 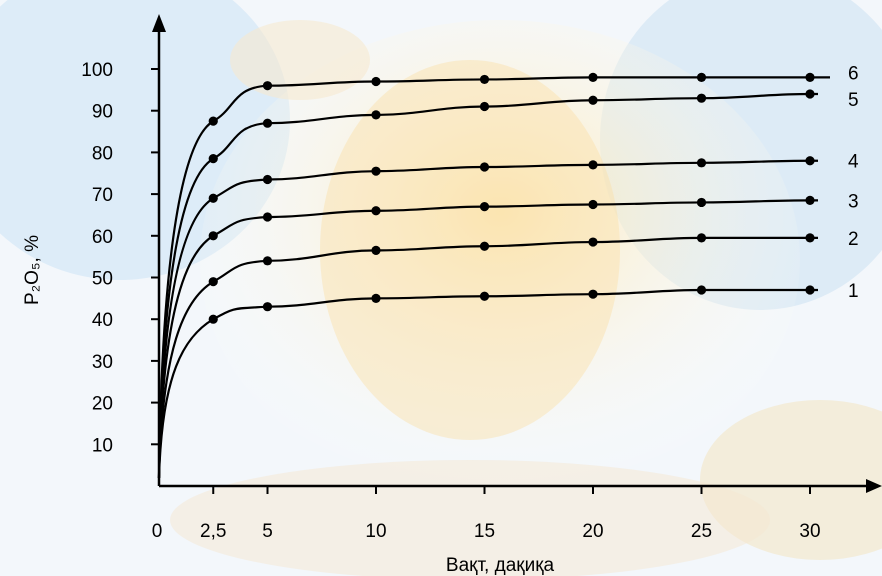 What do you see at coordinates (874, 486) in the screenshot?
I see `x-axis-arrow` at bounding box center [874, 486].